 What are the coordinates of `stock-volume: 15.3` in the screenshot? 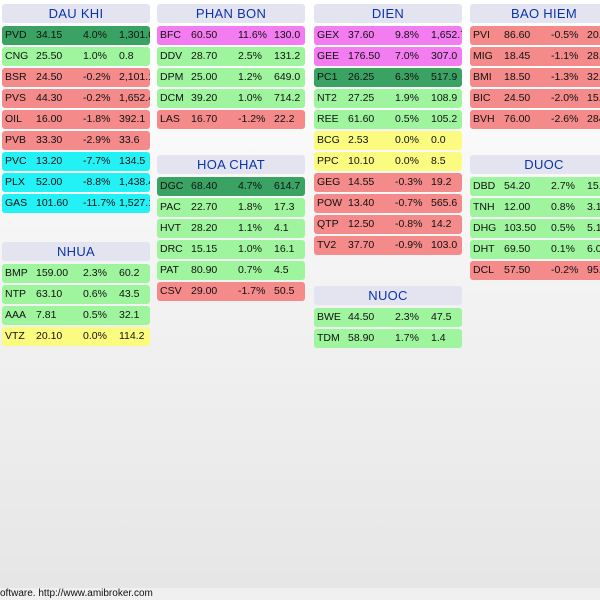 It's located at (593, 186).